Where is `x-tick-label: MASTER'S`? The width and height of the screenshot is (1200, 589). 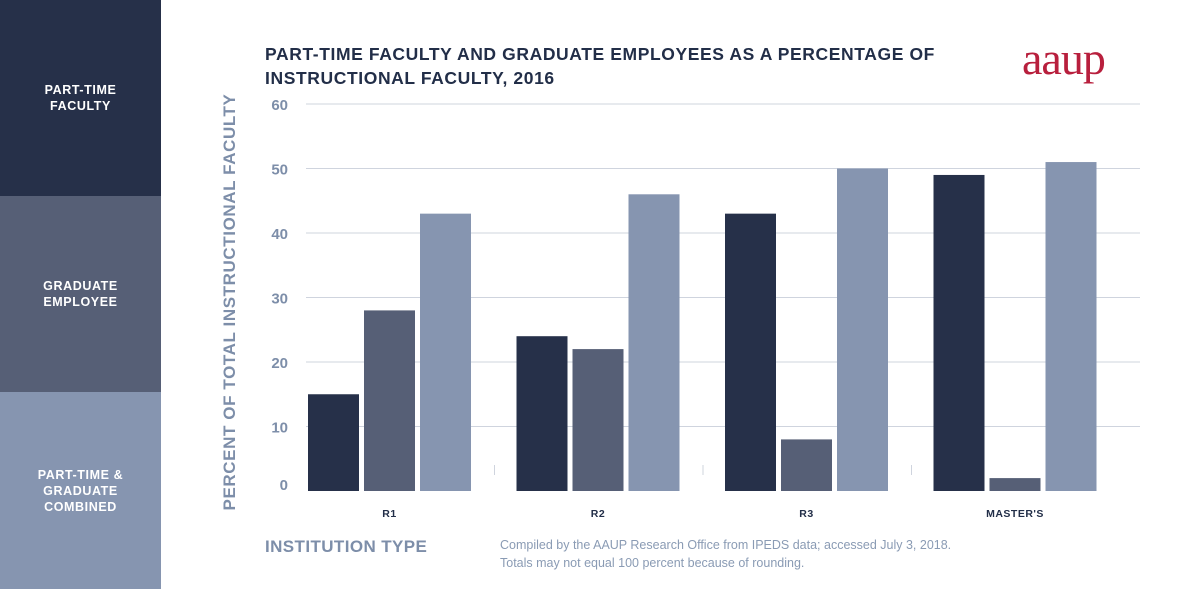
x-tick-label: MASTER'S is located at coordinates (1015, 514).